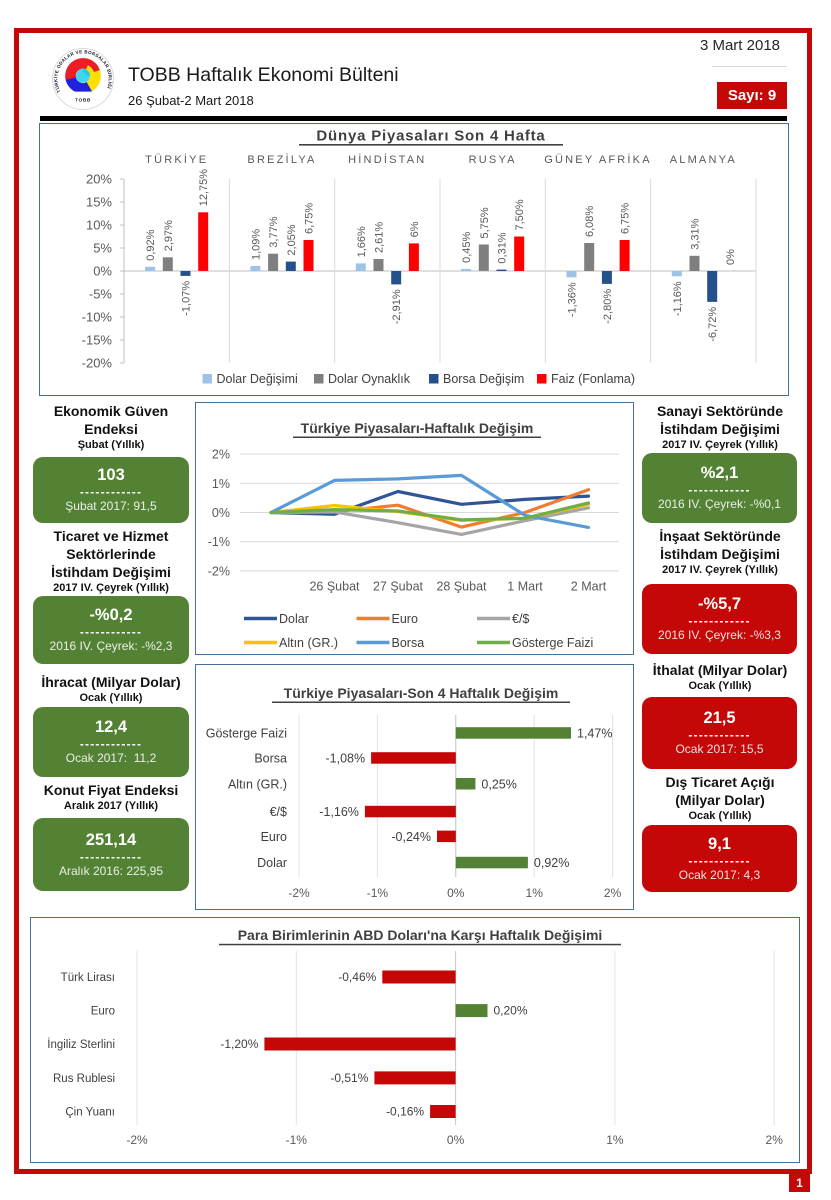 This screenshot has width=831, height=1200. What do you see at coordinates (713, 324) in the screenshot?
I see `svg-text: -6,72%` at bounding box center [713, 324].